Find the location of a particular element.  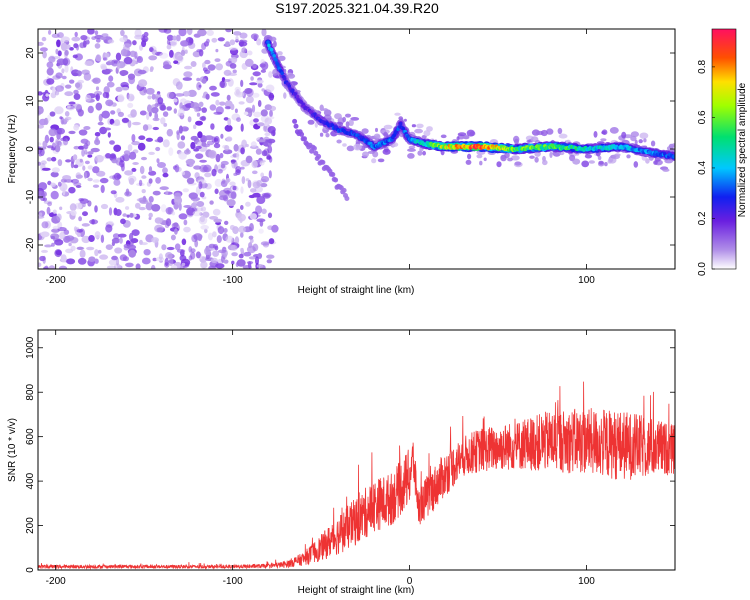

spectrogram-y-tick-label: 10 is located at coordinates (30, 101).